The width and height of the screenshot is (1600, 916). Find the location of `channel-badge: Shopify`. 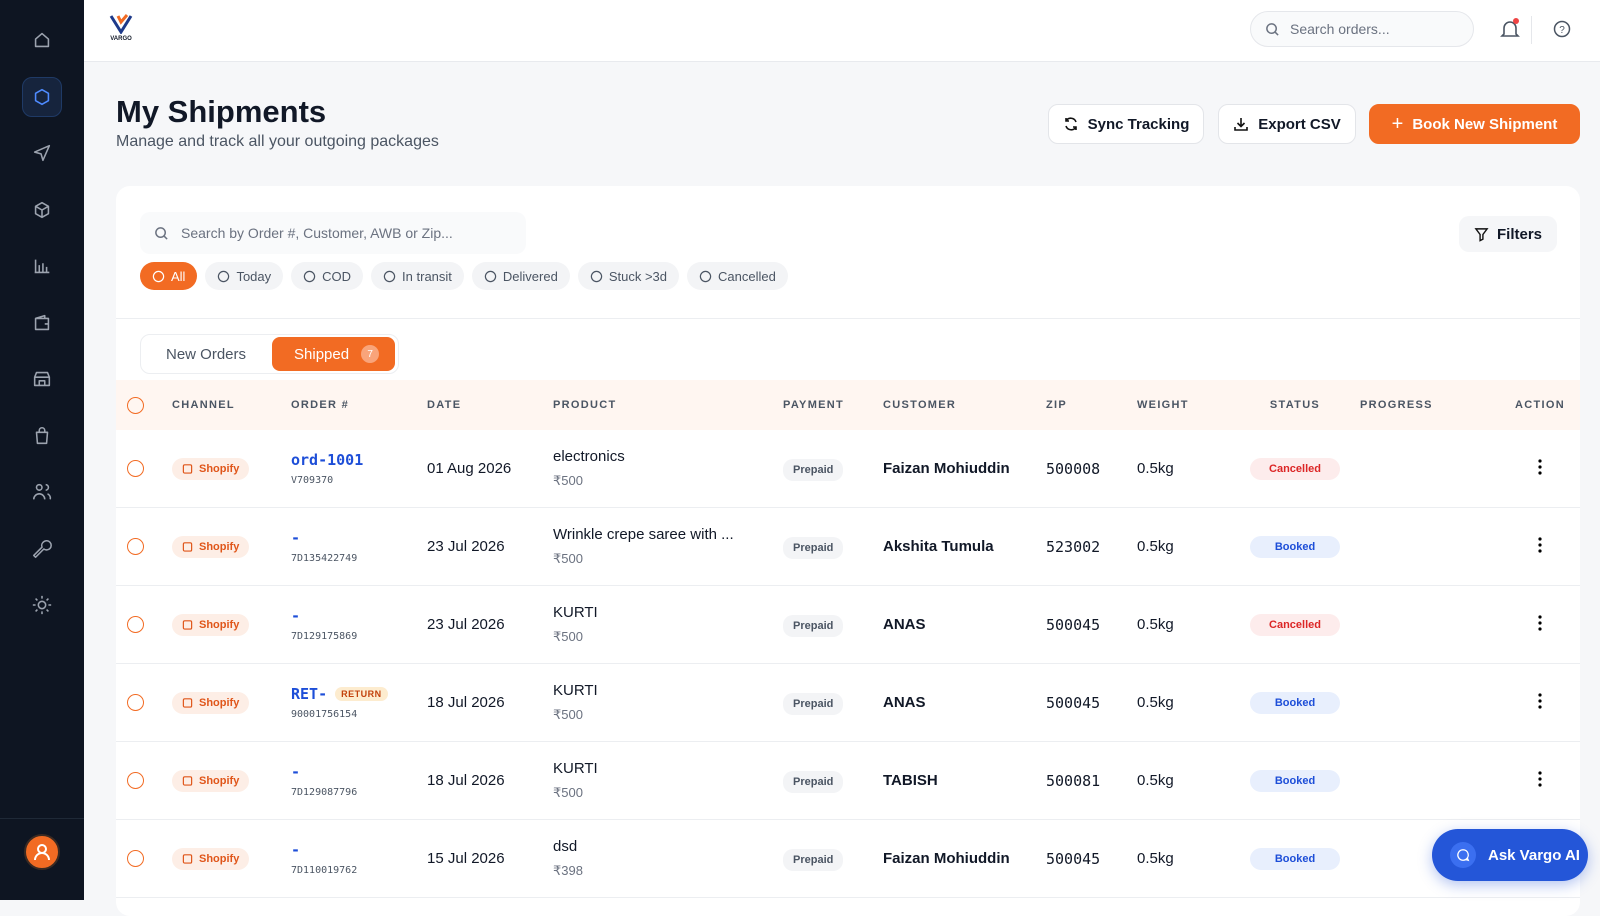

channel-badge: Shopify is located at coordinates (211, 546).